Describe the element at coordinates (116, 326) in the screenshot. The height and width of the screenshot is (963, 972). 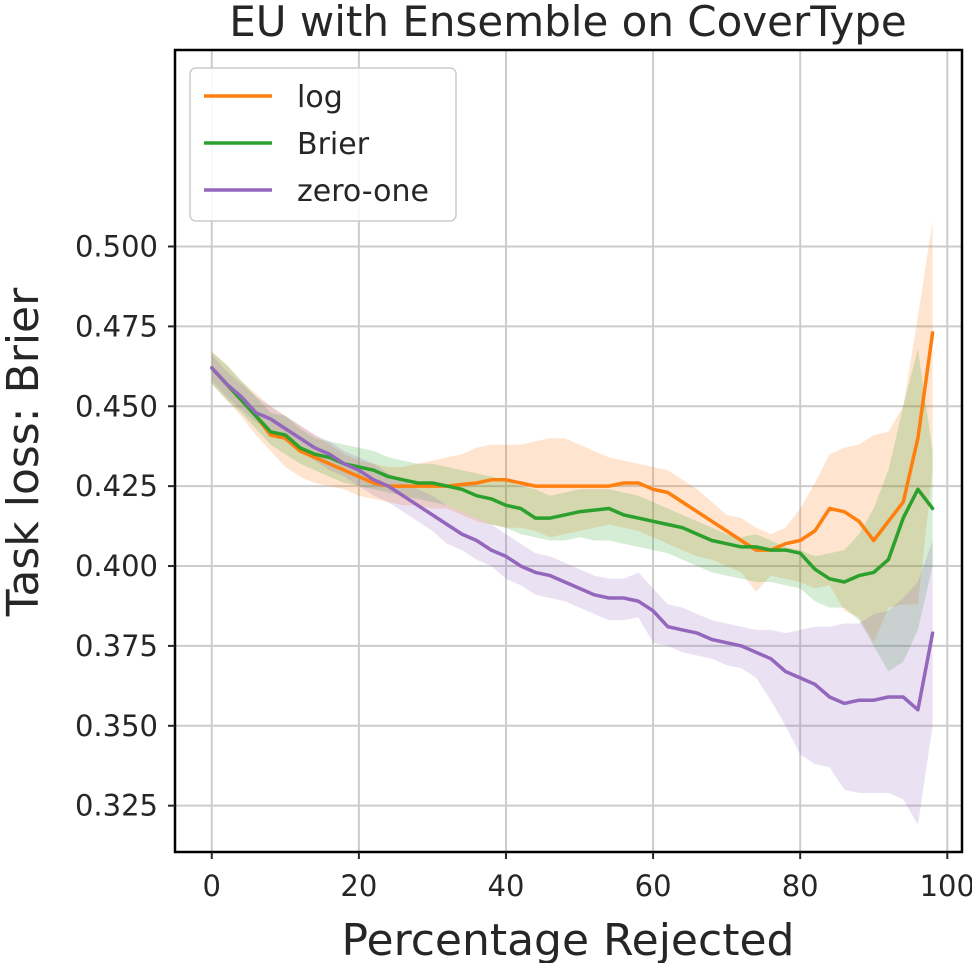
I see `y-tick-label: 0.475` at that location.